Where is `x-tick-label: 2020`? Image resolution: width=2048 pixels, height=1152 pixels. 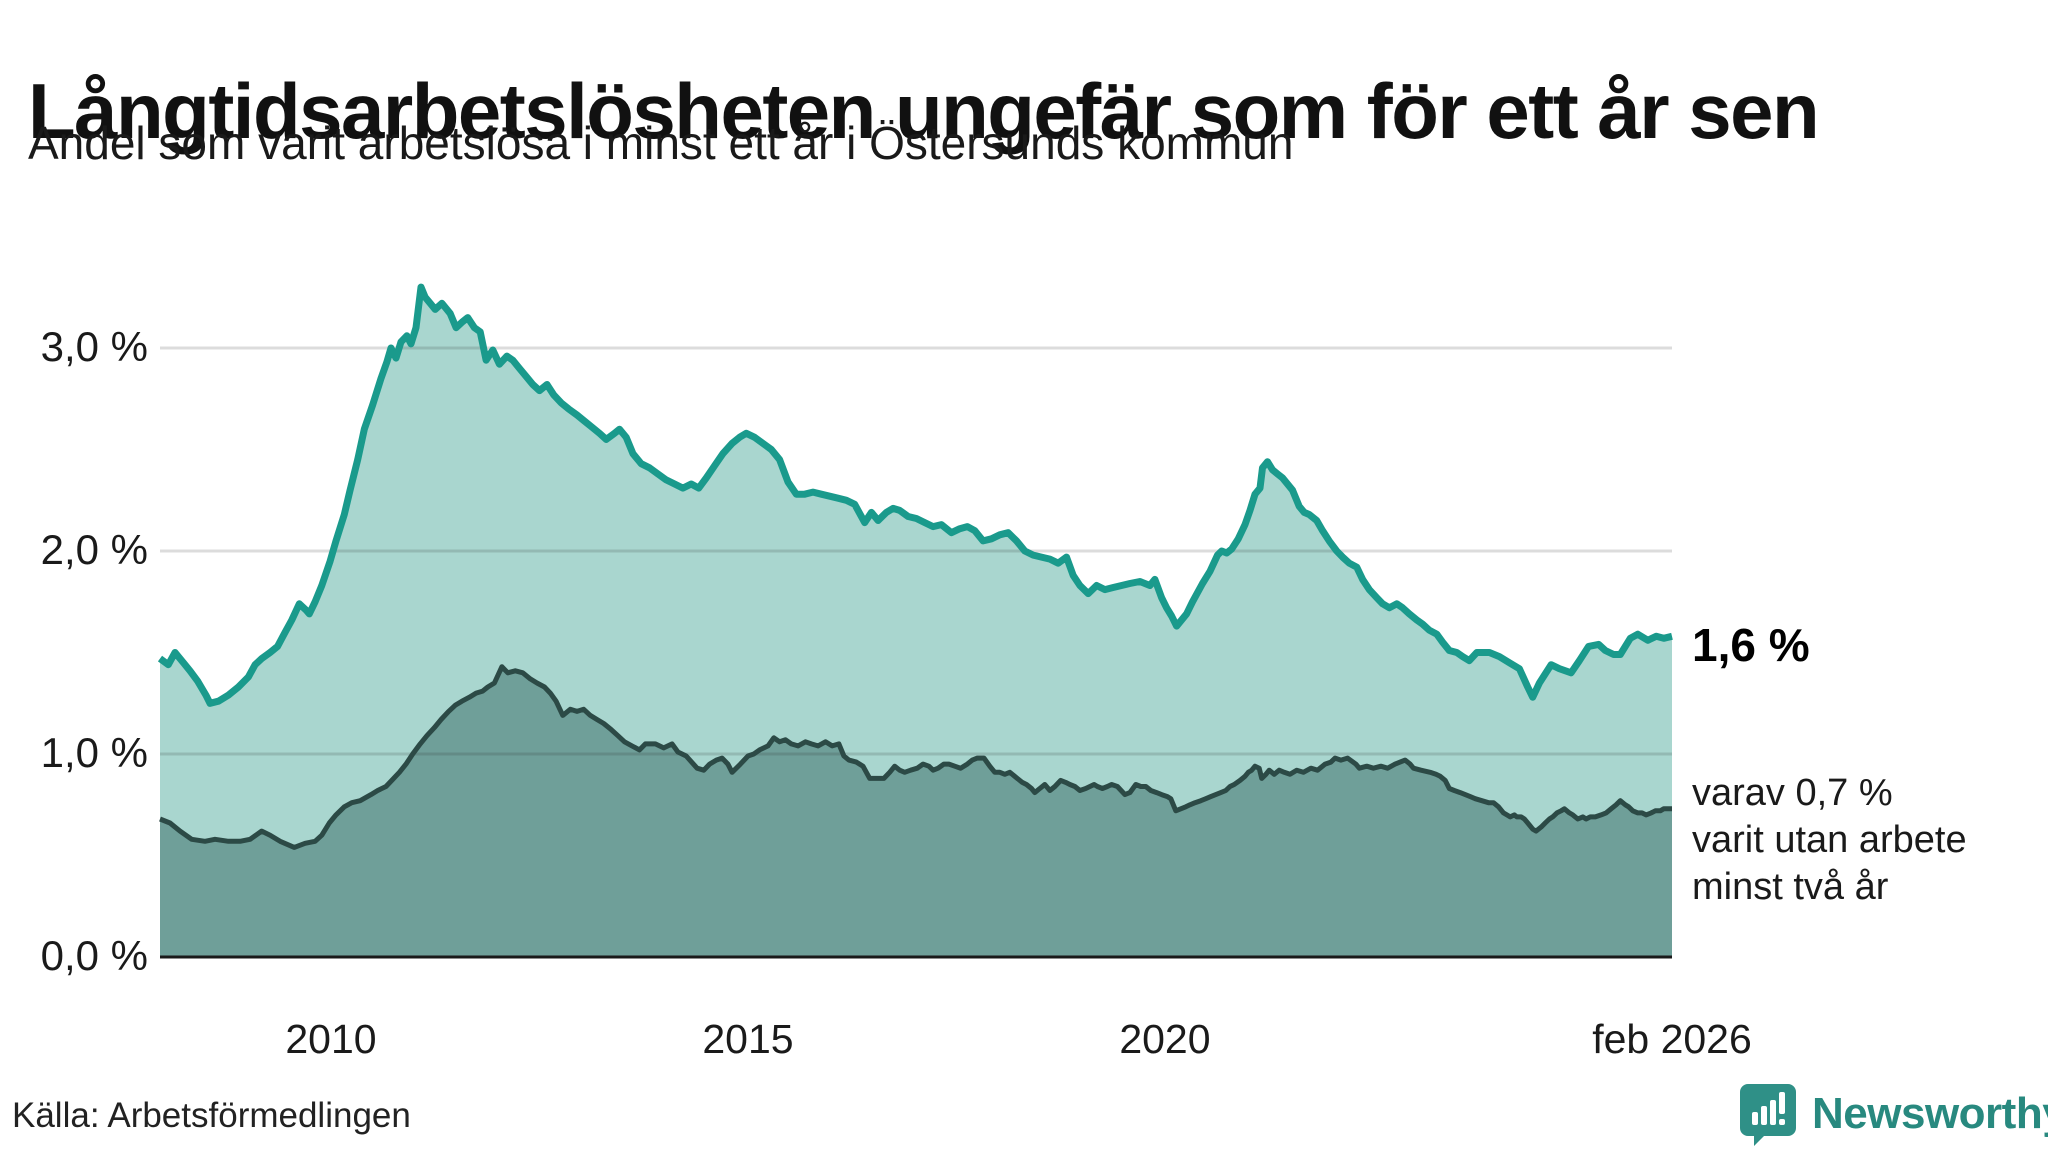 x-tick-label: 2020 is located at coordinates (1165, 1039).